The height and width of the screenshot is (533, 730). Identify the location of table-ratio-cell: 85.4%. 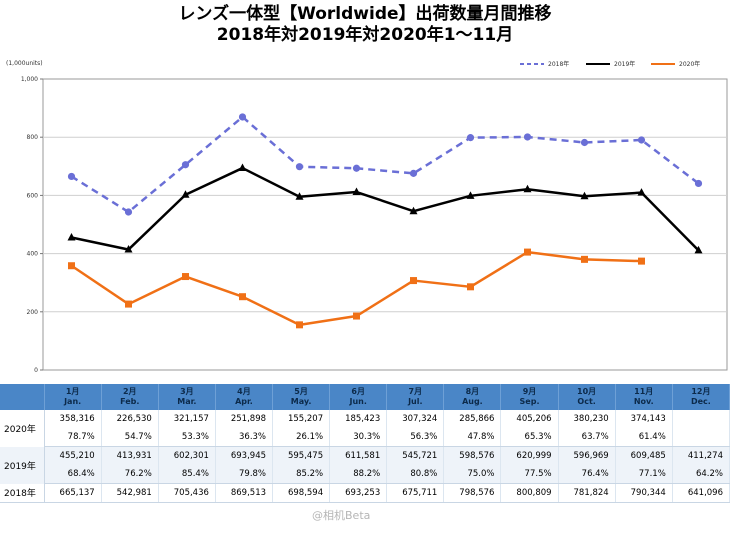
(187, 474).